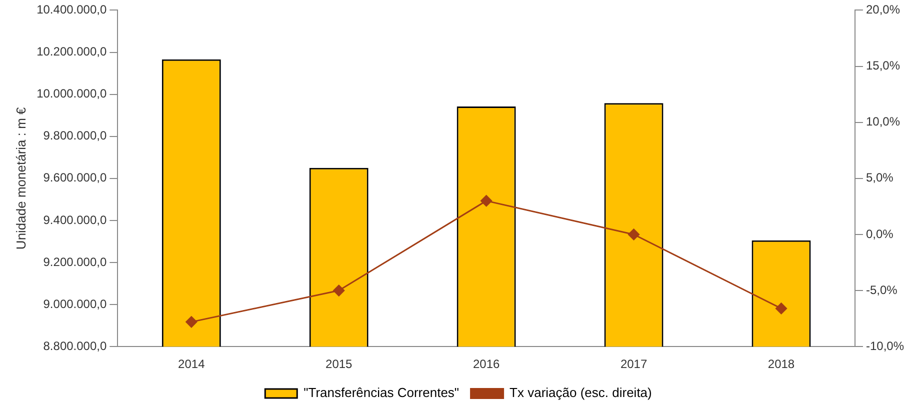 Image resolution: width=917 pixels, height=415 pixels. What do you see at coordinates (781, 364) in the screenshot?
I see `x-tick-label: 2018` at bounding box center [781, 364].